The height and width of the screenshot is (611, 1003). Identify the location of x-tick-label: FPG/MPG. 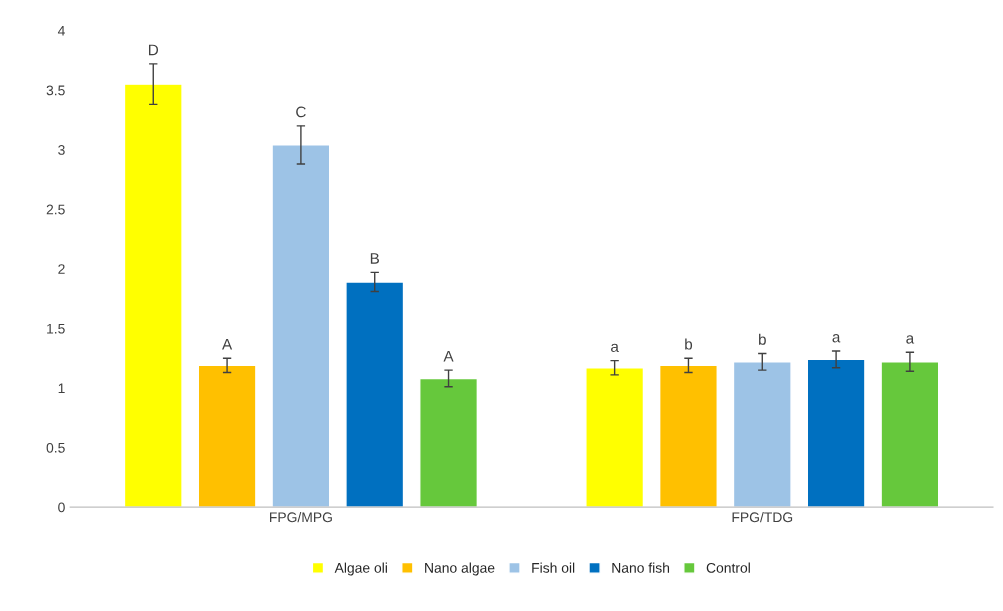
(301, 517).